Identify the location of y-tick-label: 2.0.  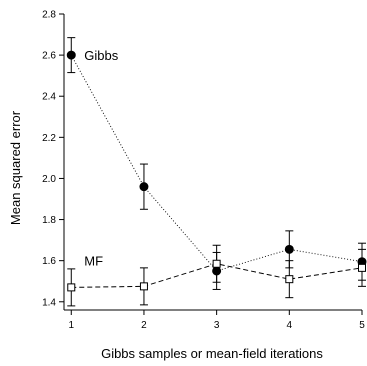
(49, 179).